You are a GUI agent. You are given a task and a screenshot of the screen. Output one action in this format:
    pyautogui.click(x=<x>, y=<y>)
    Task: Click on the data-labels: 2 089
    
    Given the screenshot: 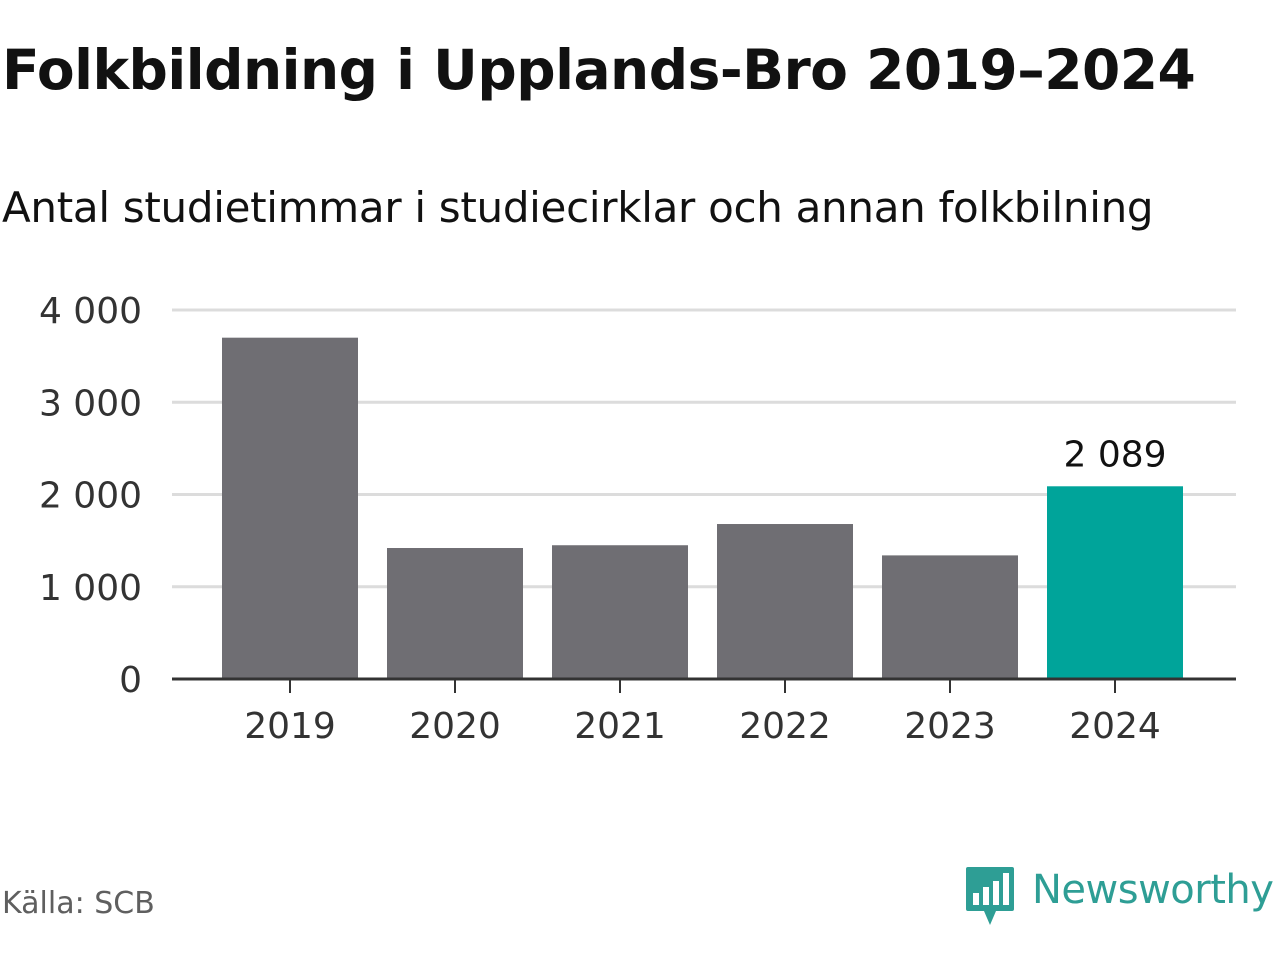 What is the action you would take?
    pyautogui.click(x=1114, y=454)
    